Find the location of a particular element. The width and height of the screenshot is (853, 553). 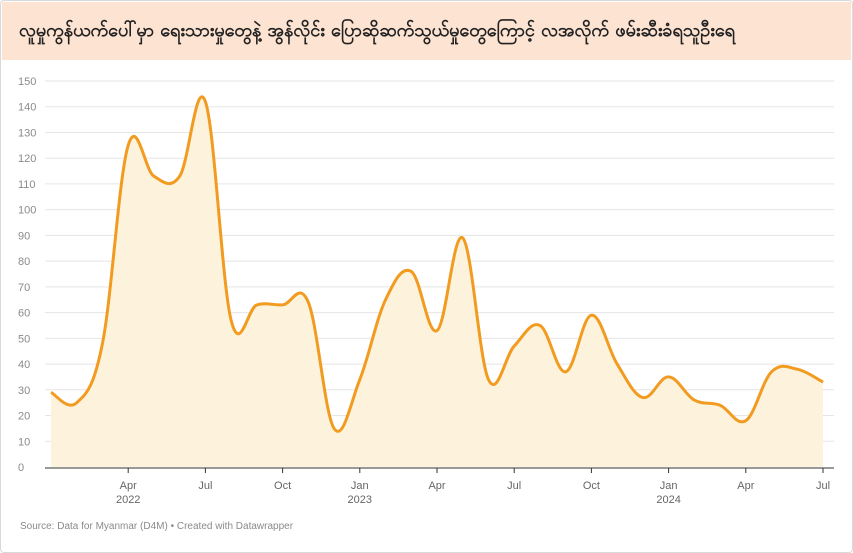

y-tick-label: 110 is located at coordinates (27, 185).